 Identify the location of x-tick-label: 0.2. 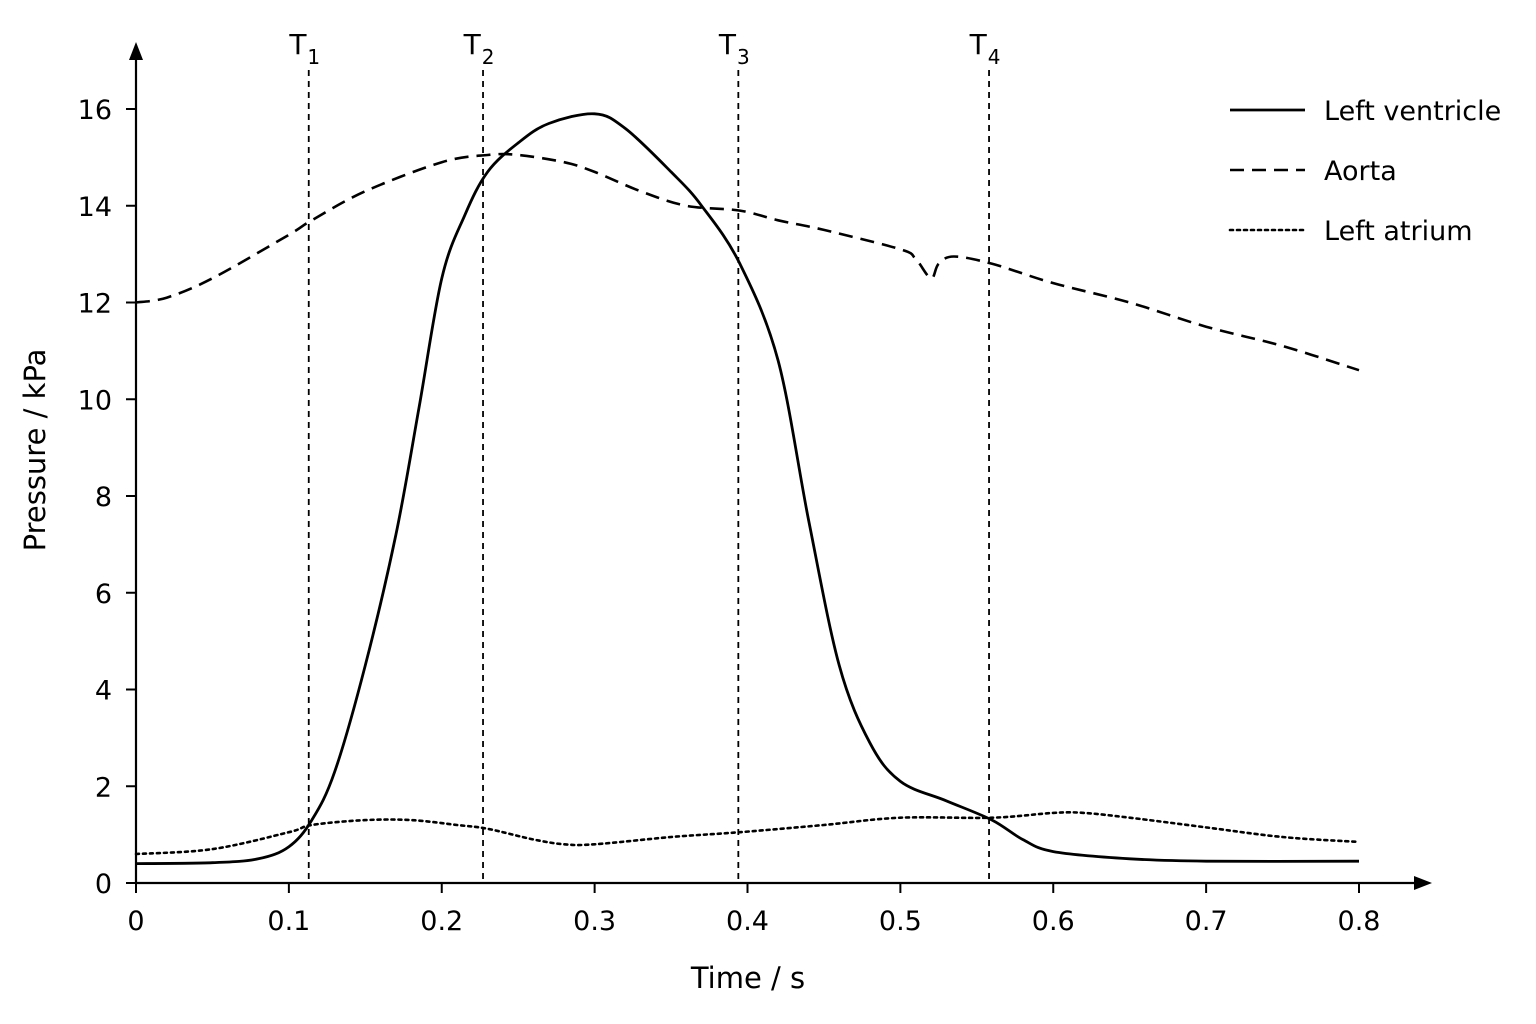
(441, 921).